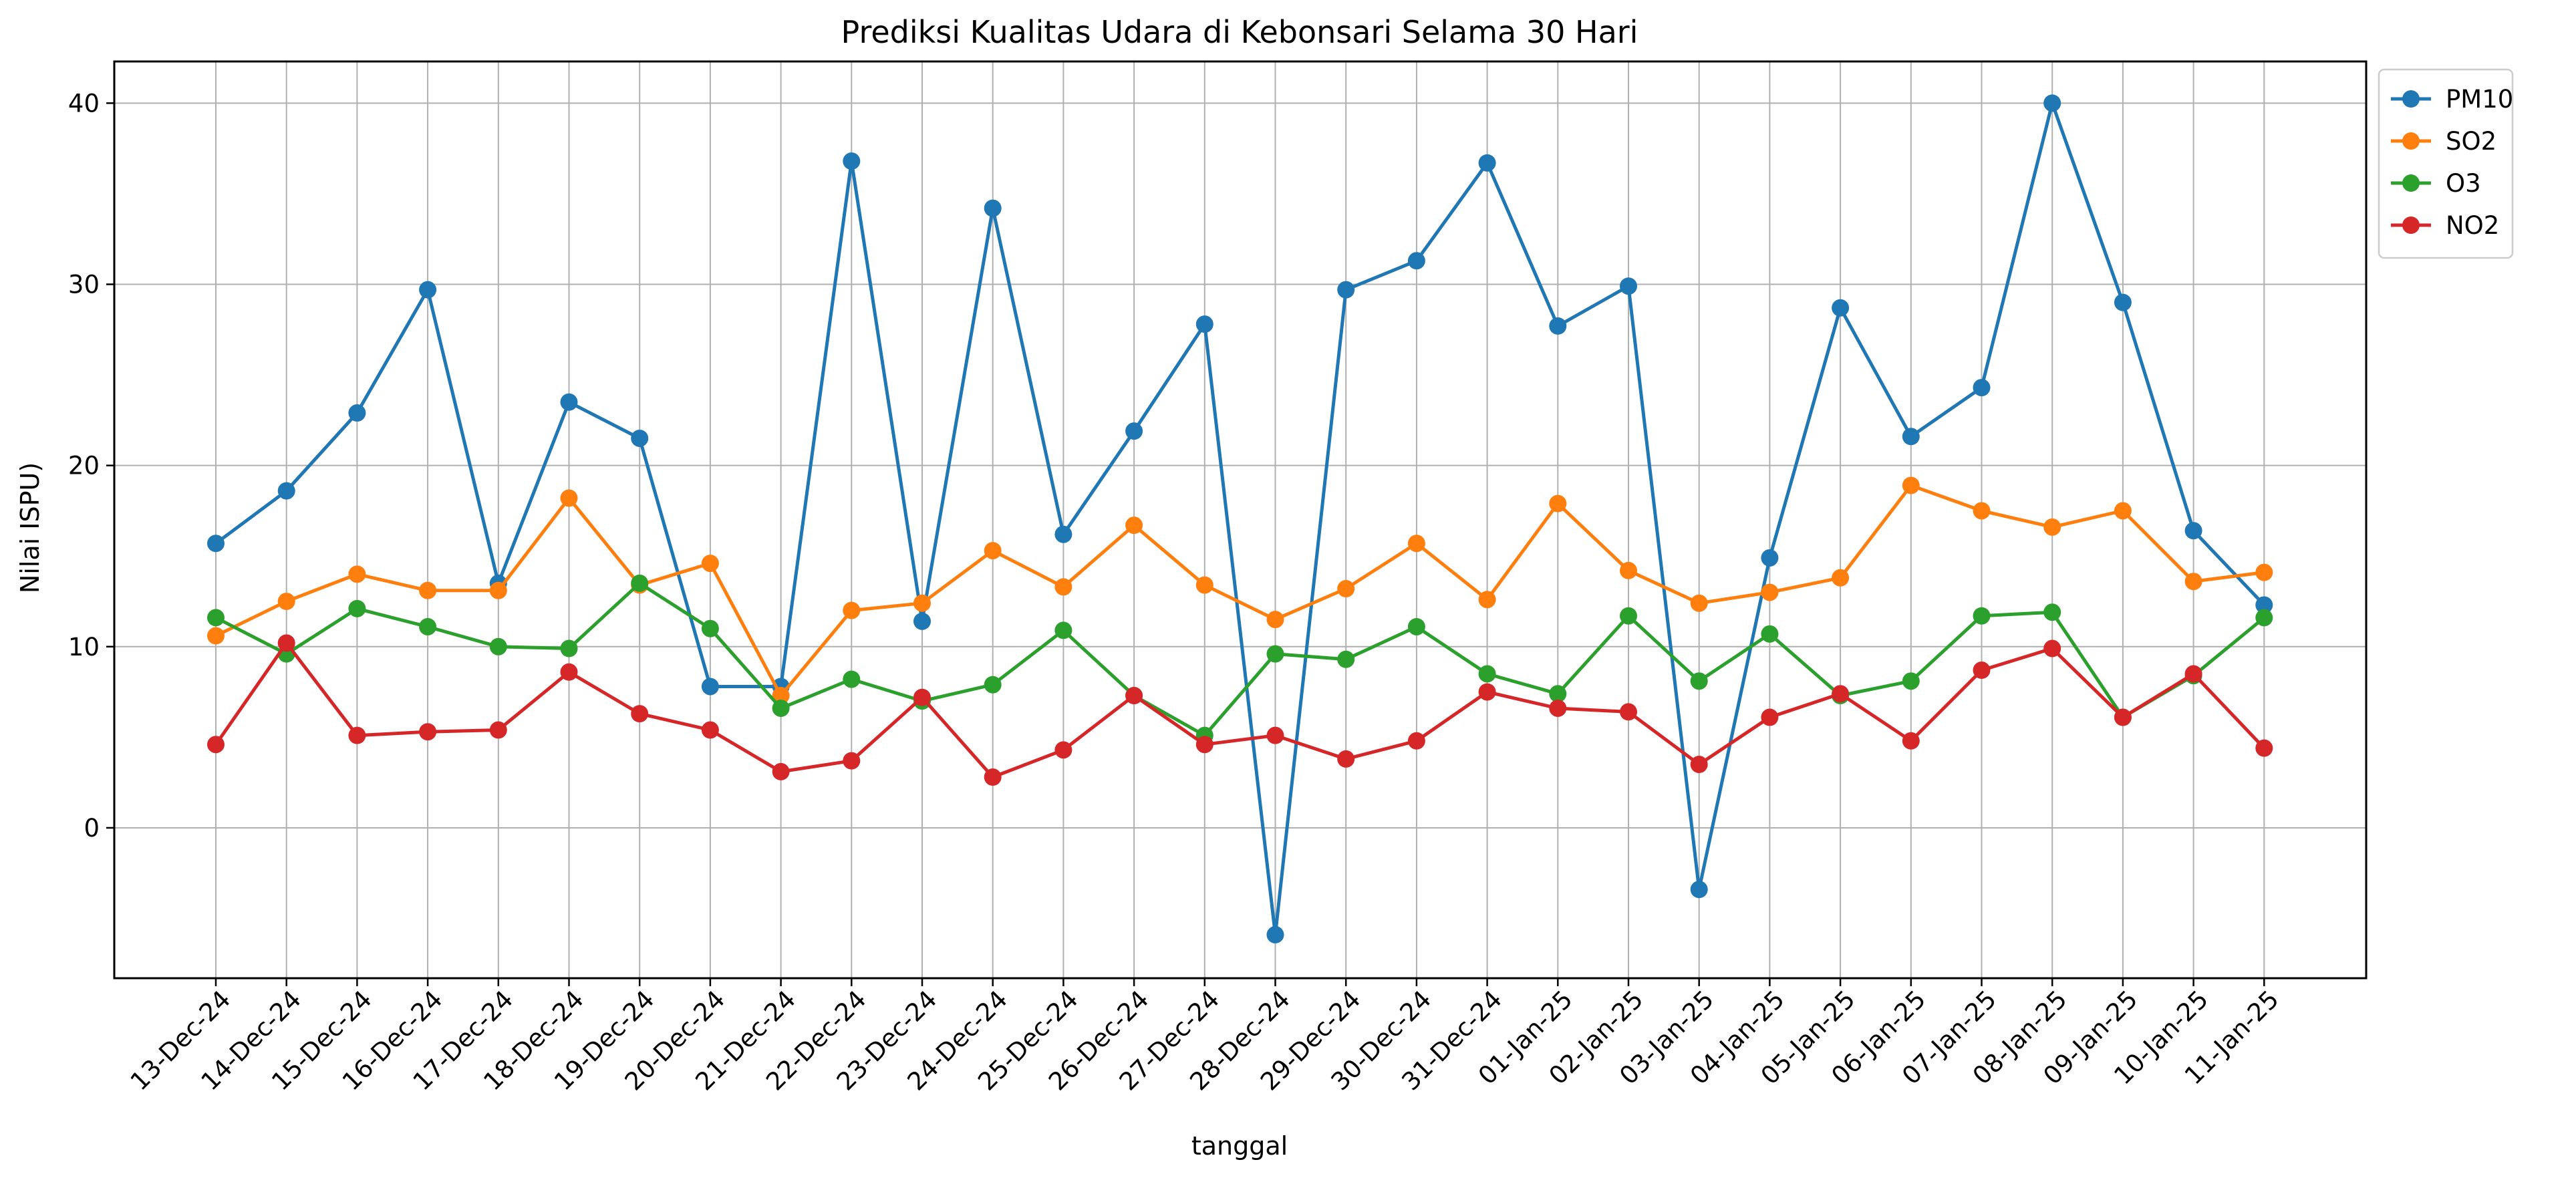 This screenshot has height=1180, width=2576. I want to click on data-point: SO2 23-Dec-24: 12.4, so click(922, 603).